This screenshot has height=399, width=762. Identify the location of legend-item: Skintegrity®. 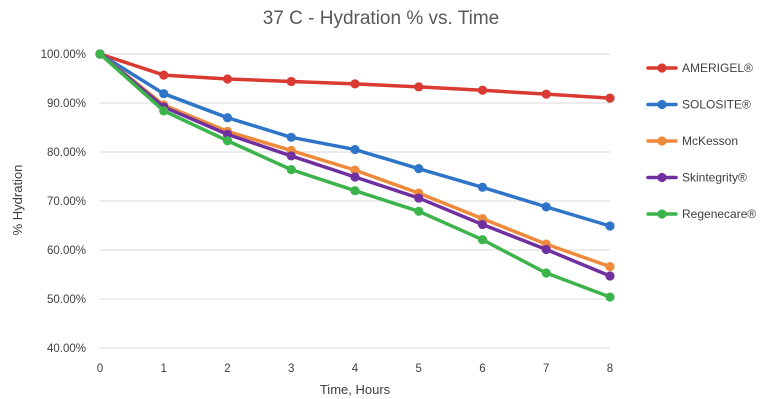
(696, 178).